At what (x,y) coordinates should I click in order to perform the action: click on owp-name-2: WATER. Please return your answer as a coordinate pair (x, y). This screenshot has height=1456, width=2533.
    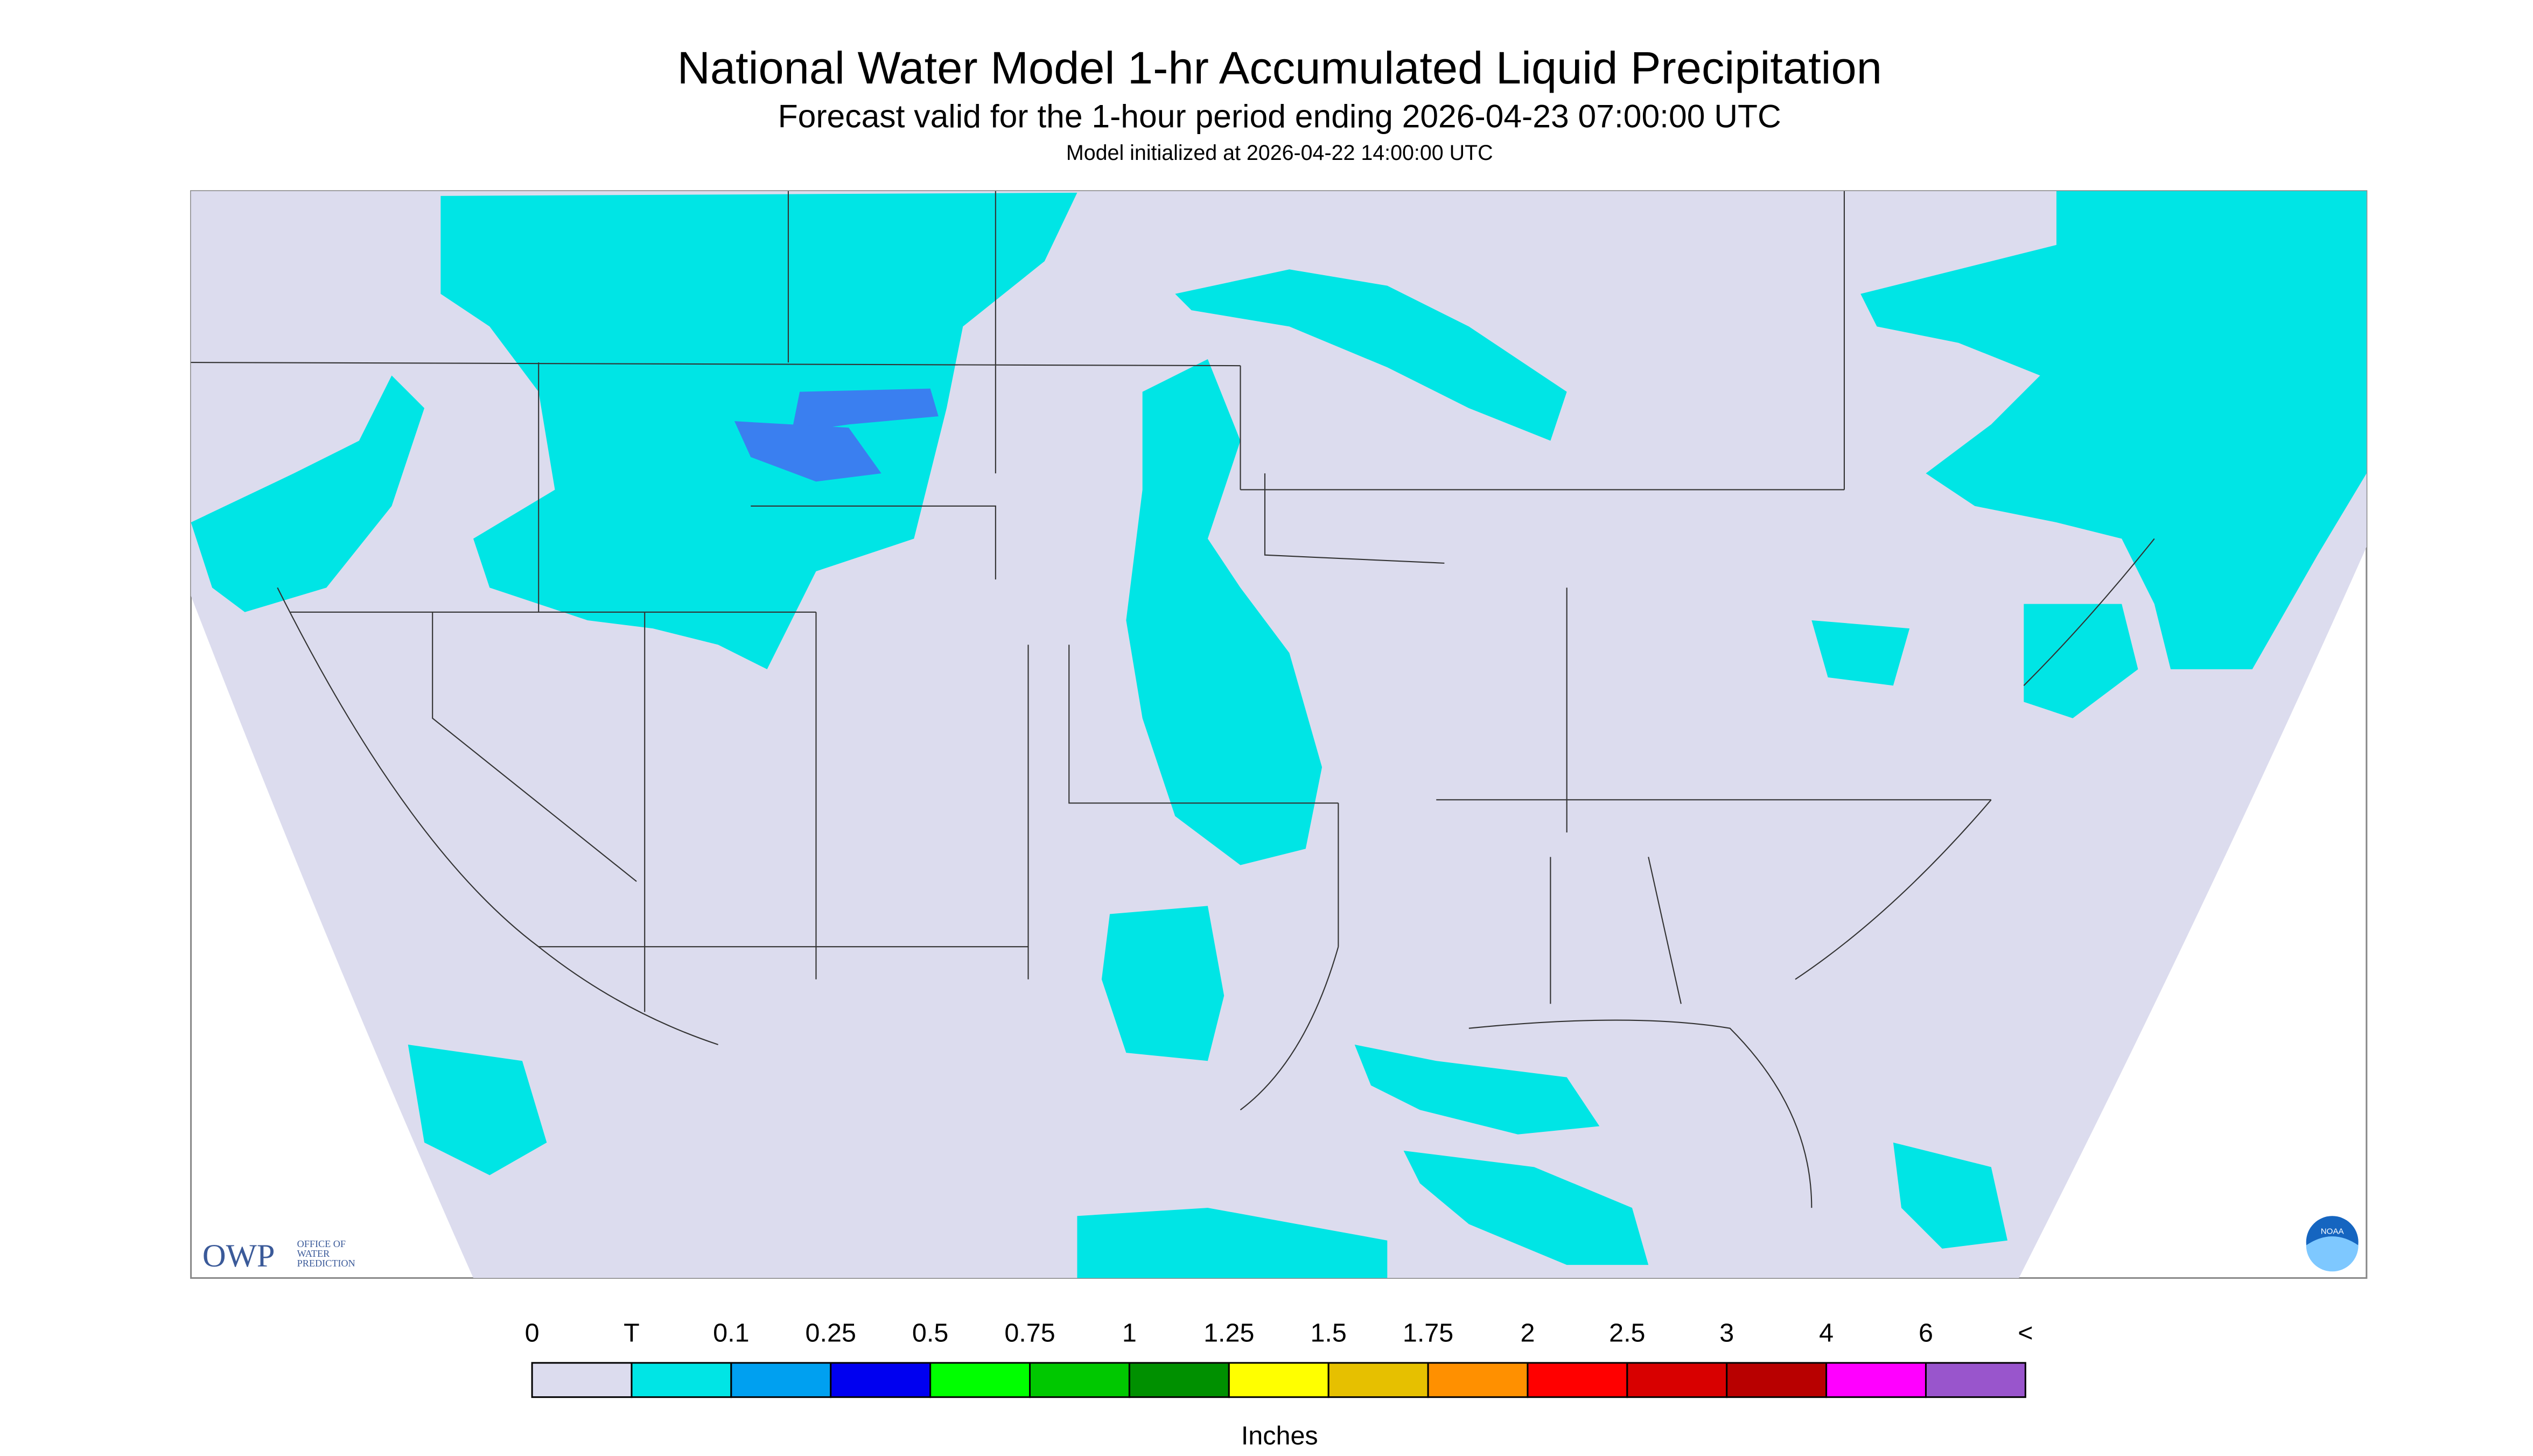
    Looking at the image, I should click on (314, 1253).